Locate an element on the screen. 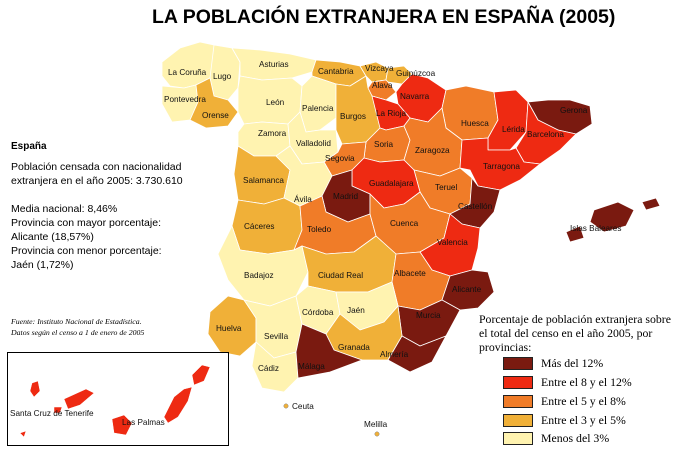  legend-label-4: Entre el 3 y el 5% is located at coordinates (583, 420).